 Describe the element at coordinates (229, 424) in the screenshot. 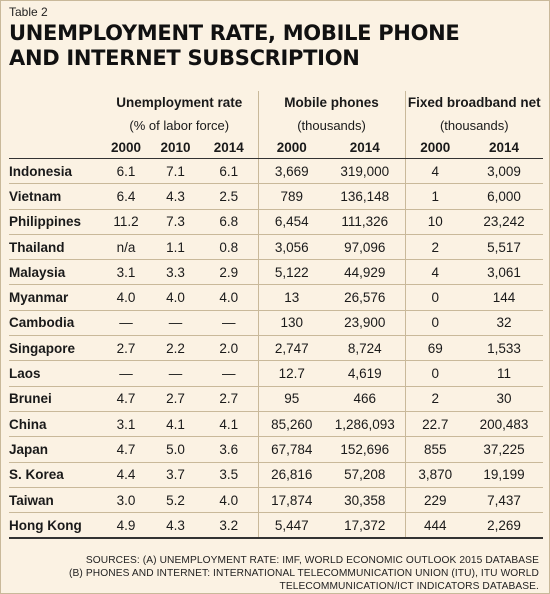

I see `unemployment-2014-cell: 4.1` at that location.